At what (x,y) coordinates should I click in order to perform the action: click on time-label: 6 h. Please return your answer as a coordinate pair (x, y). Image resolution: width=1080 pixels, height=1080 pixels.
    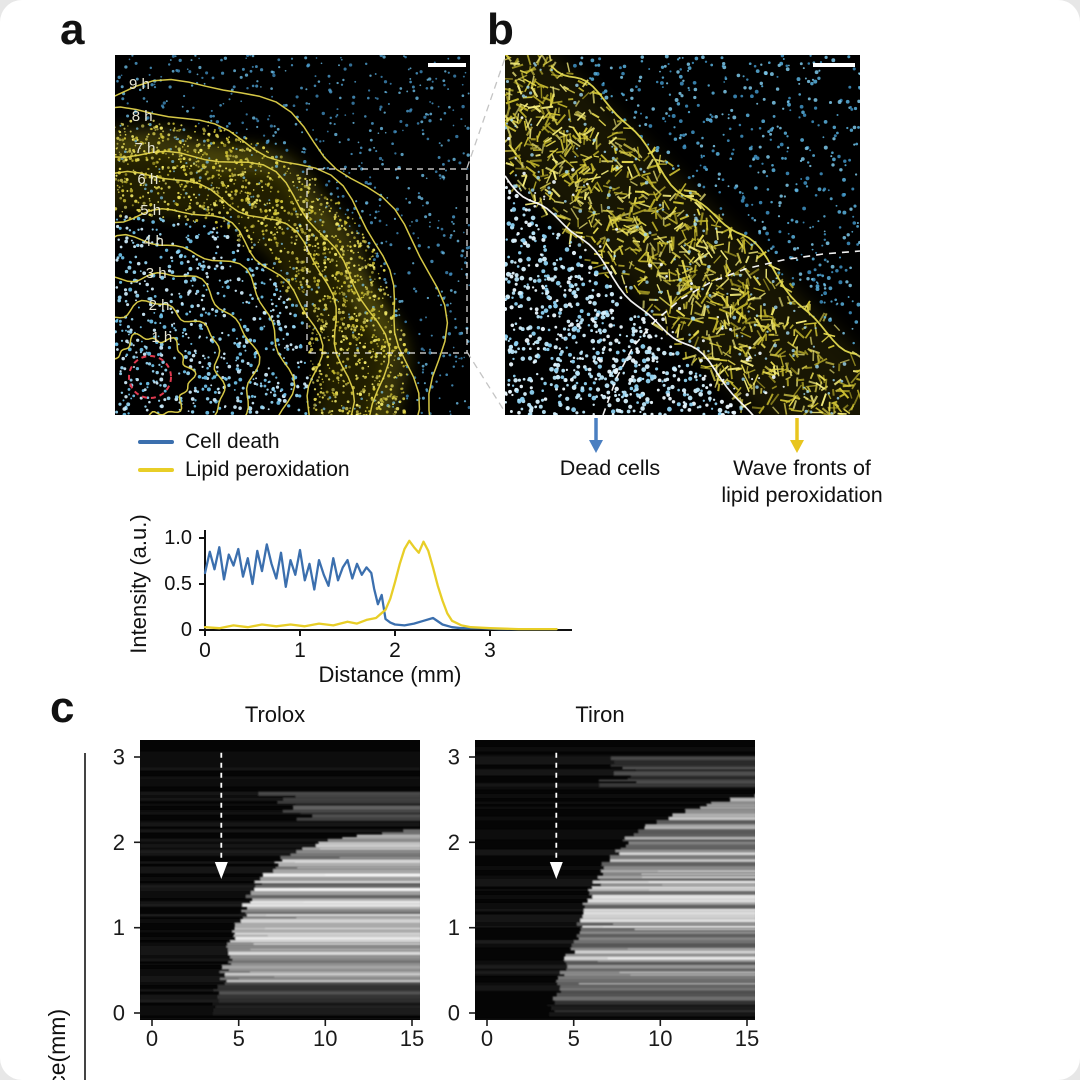
    Looking at the image, I should click on (147, 179).